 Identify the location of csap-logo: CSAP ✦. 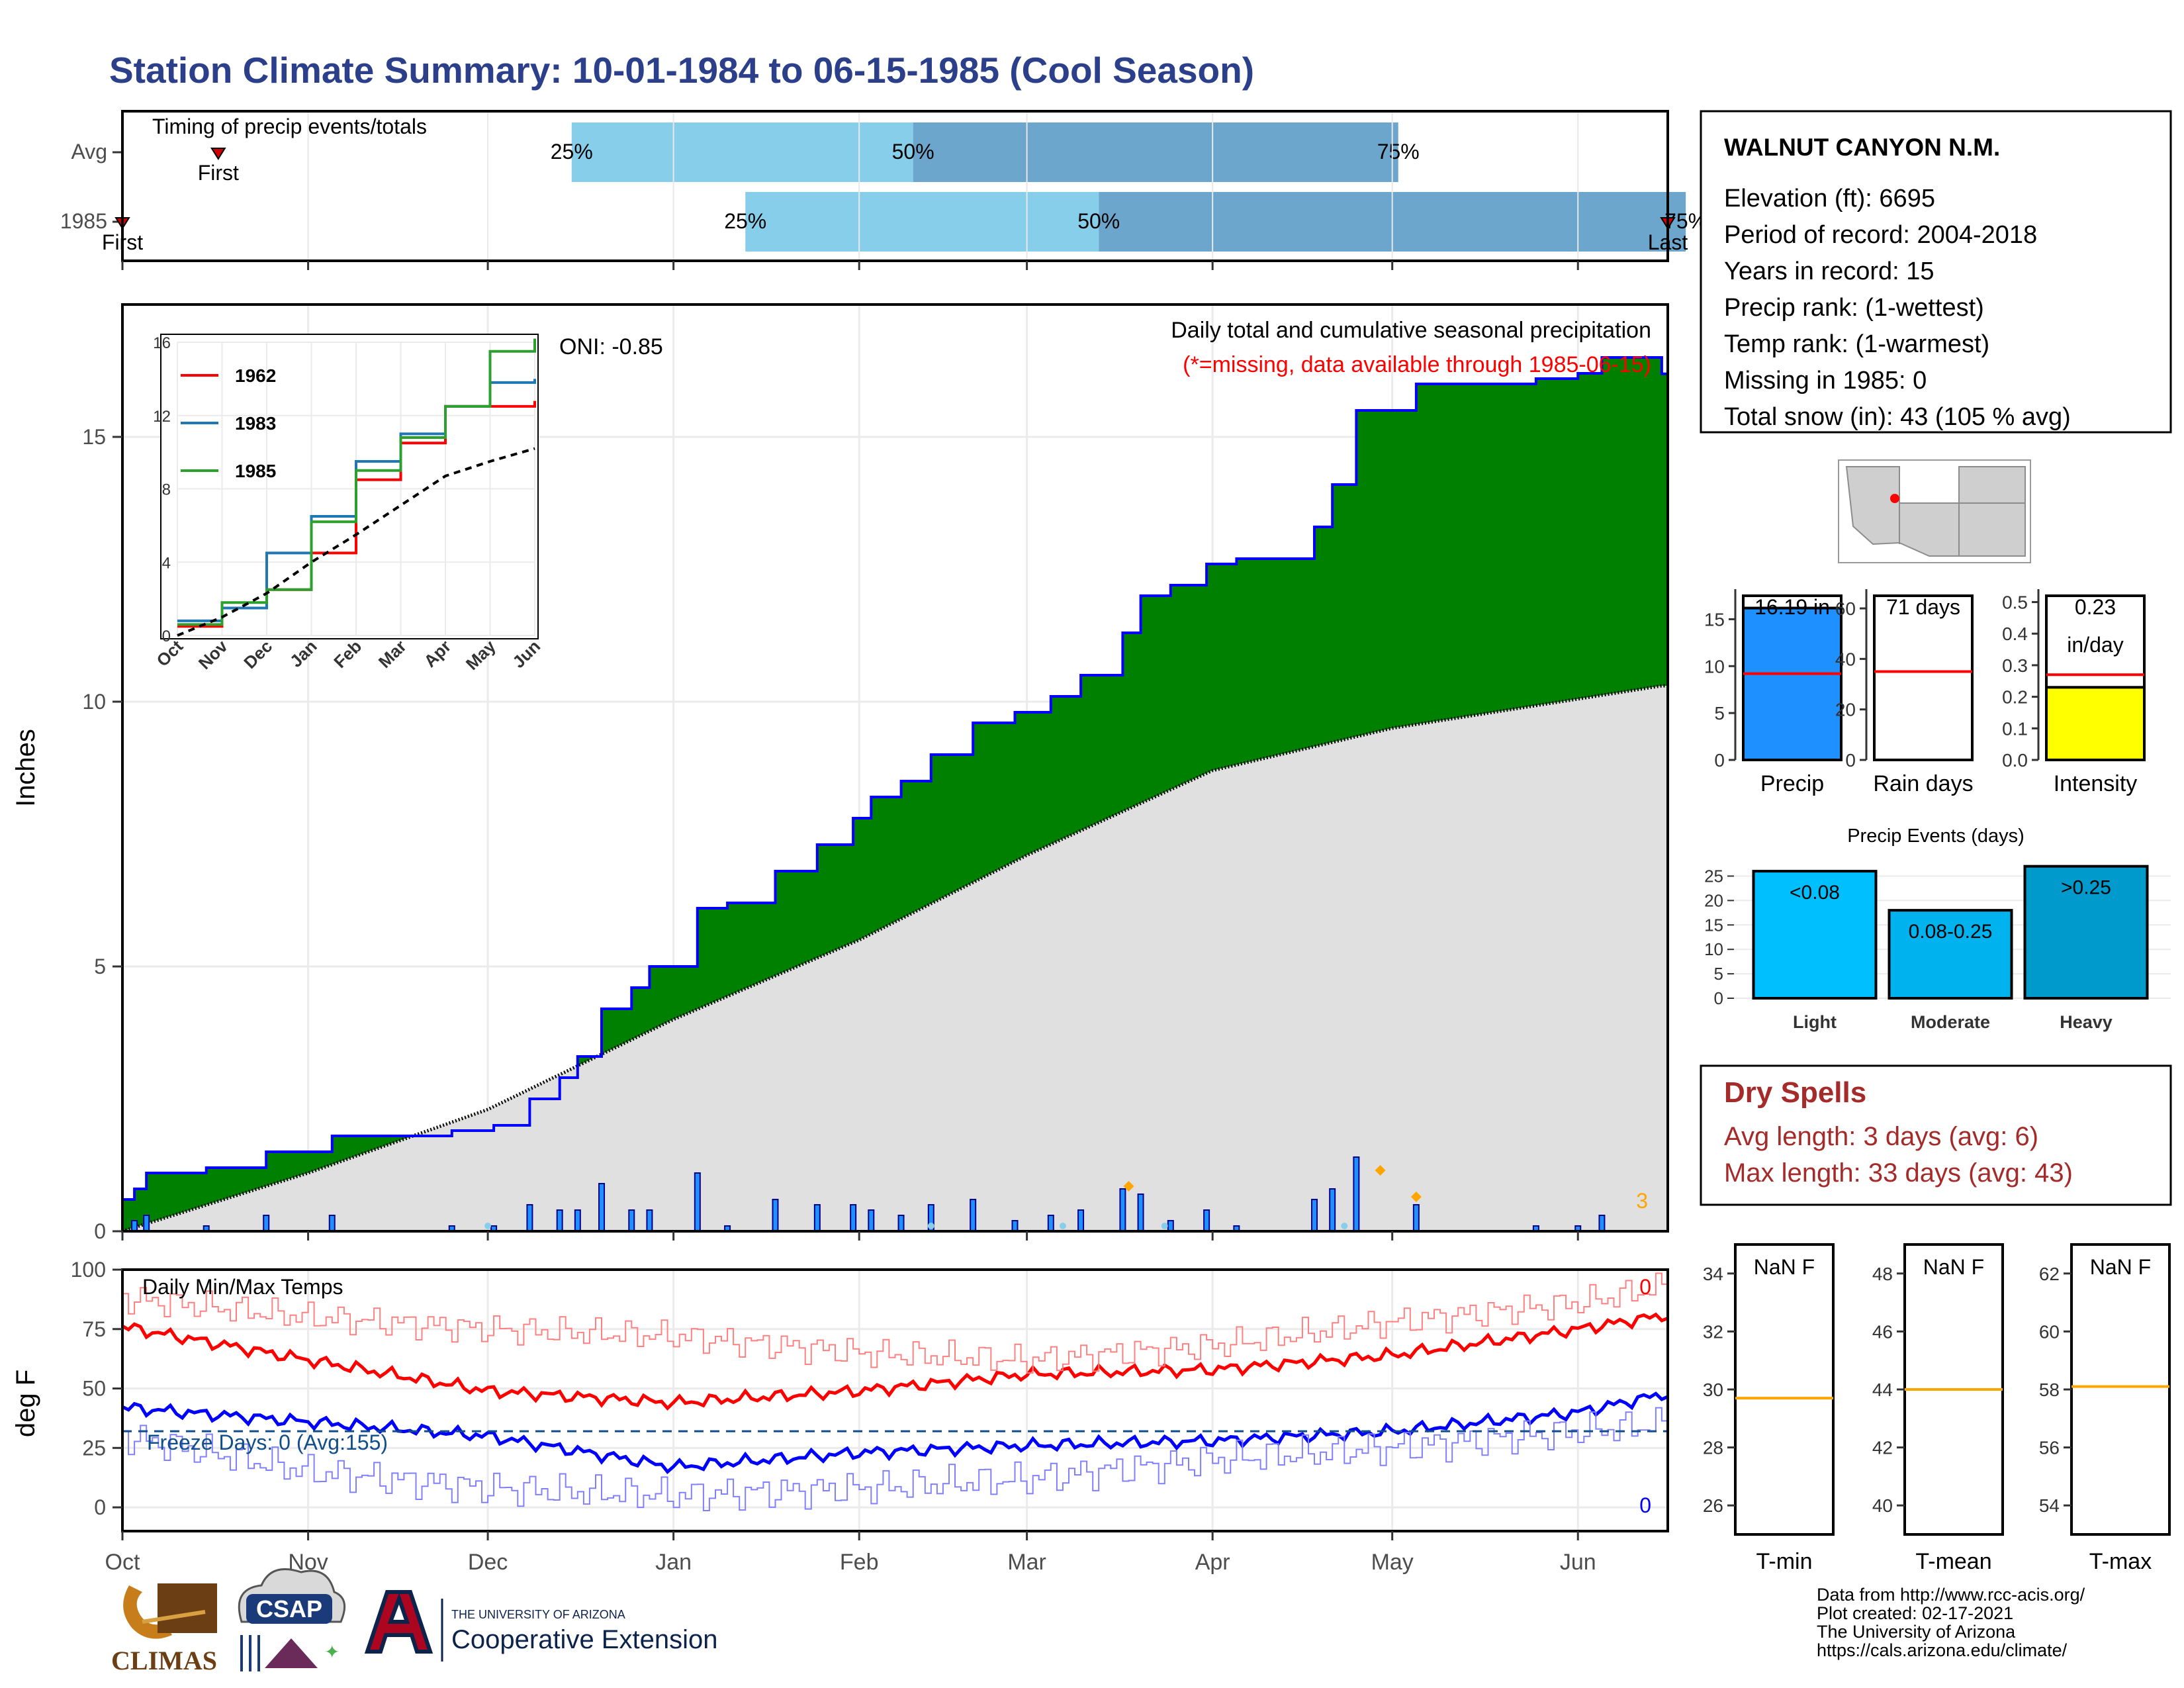
(292, 1619).